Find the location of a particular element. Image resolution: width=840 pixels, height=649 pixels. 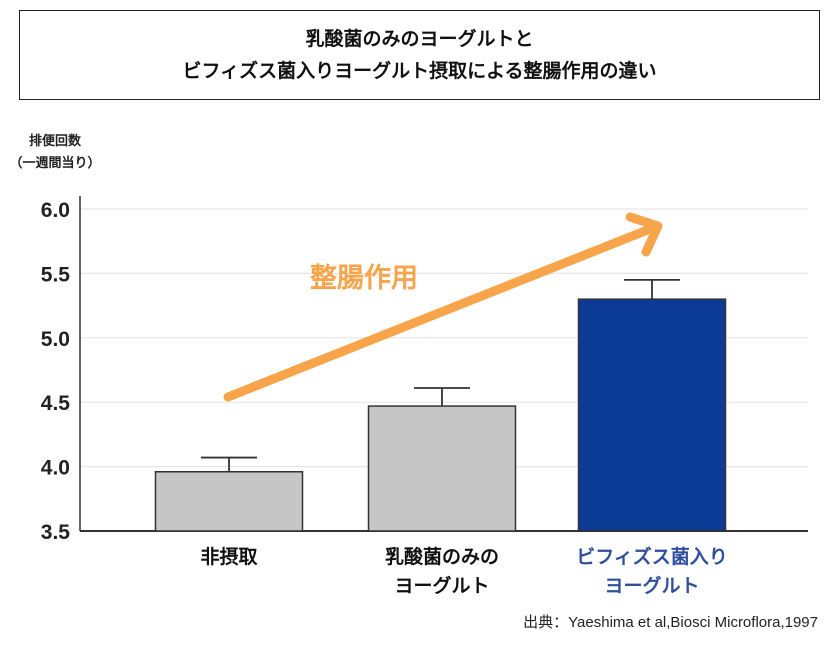

y-tick-label: 6.0 is located at coordinates (55, 210).